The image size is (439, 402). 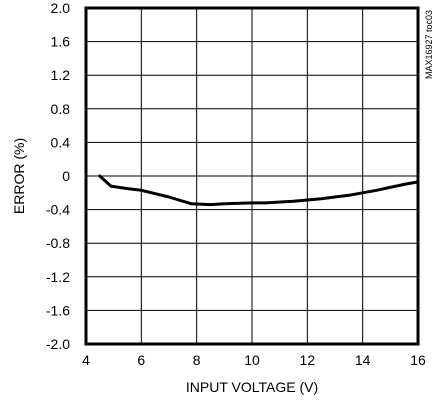 What do you see at coordinates (19, 176) in the screenshot?
I see `y-axis-title: ERROR (%)` at bounding box center [19, 176].